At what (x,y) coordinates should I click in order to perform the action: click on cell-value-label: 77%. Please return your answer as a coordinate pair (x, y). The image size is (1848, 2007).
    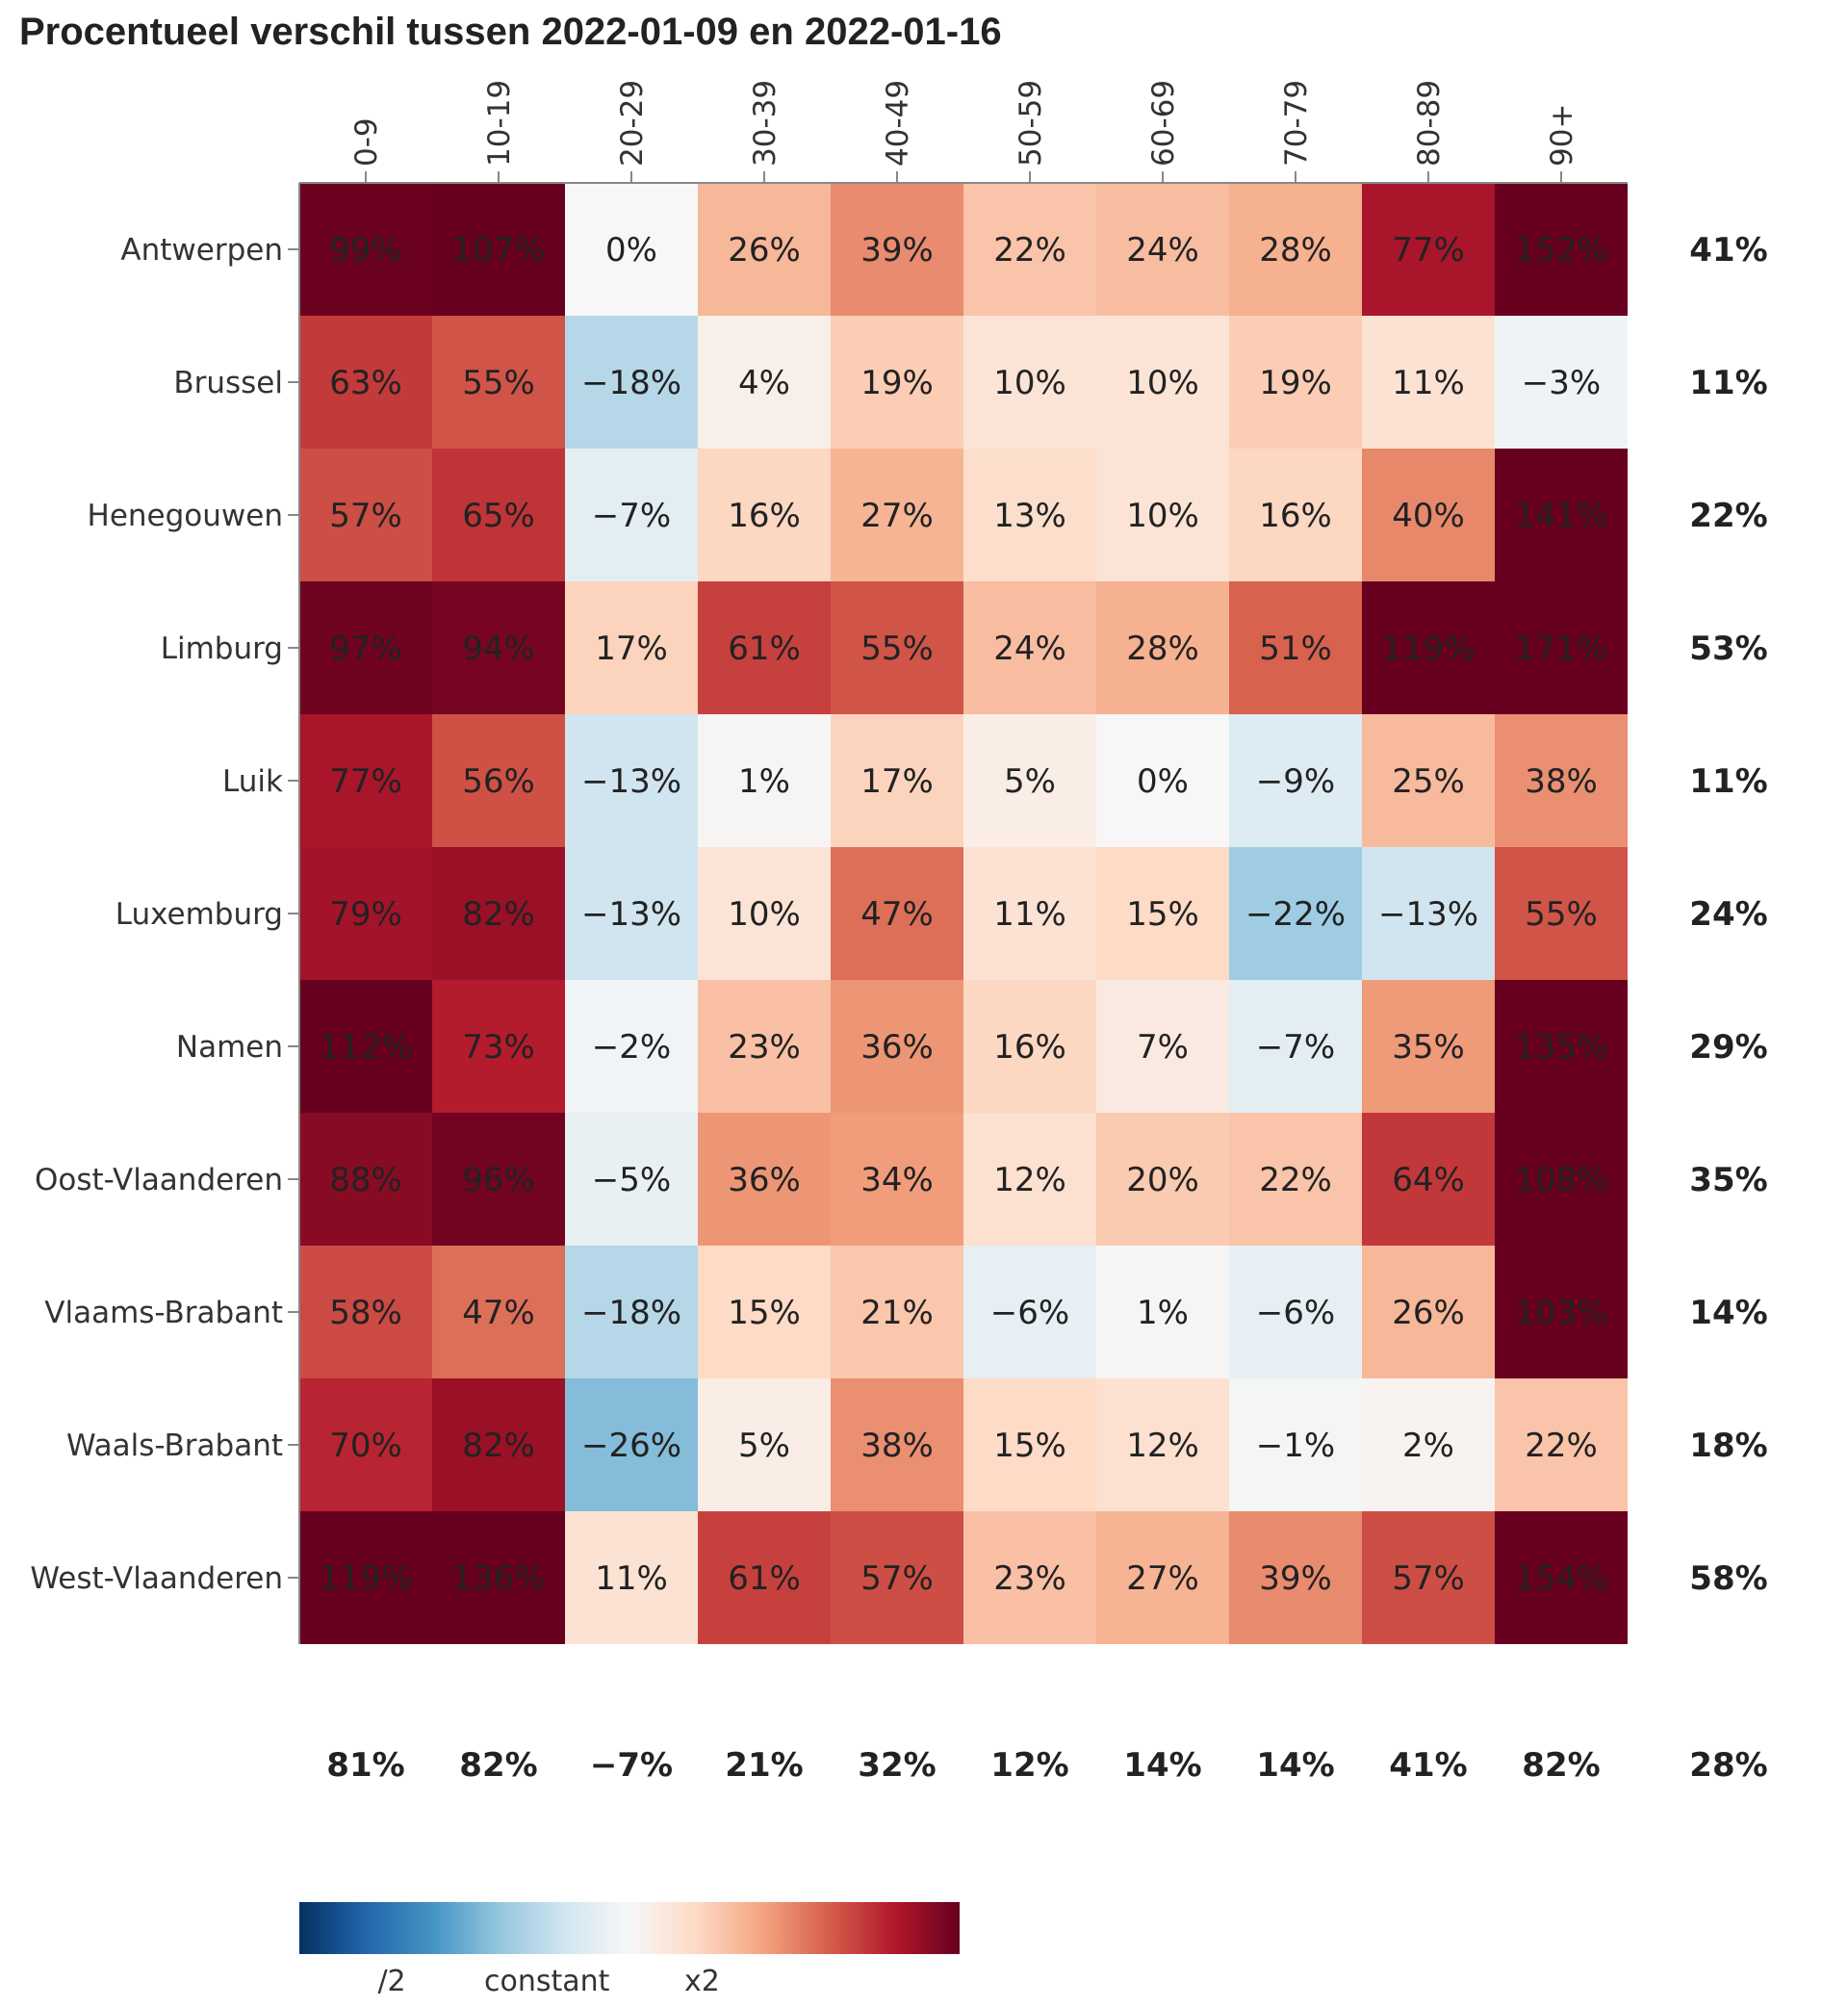
    Looking at the image, I should click on (1428, 250).